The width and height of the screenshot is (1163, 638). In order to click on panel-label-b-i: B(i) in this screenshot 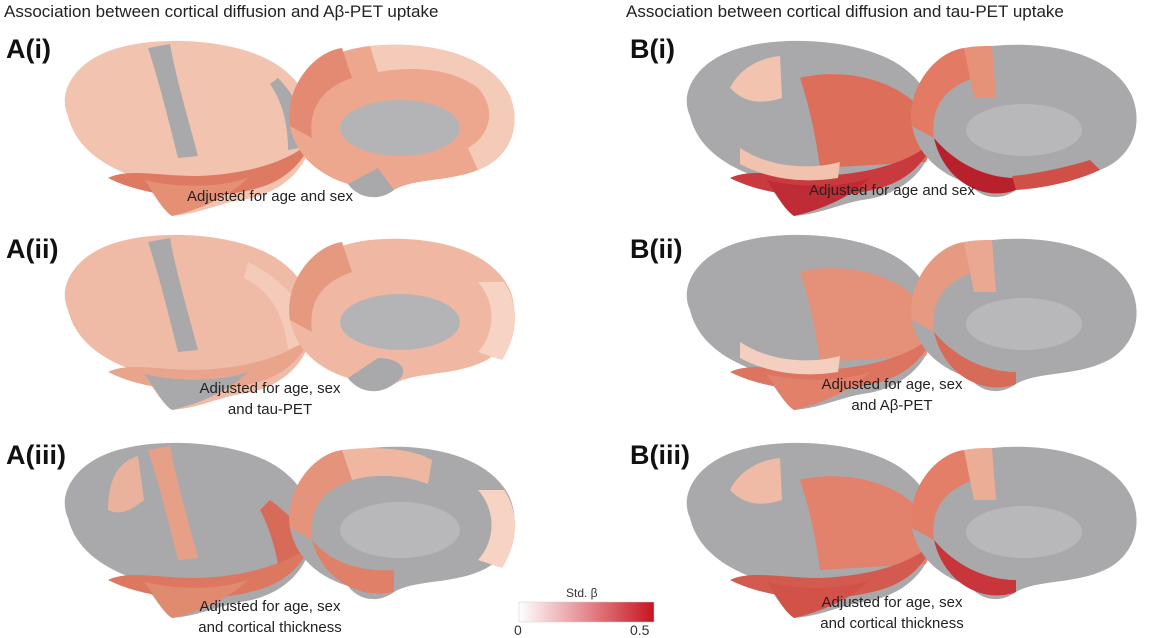, I will do `click(652, 49)`.